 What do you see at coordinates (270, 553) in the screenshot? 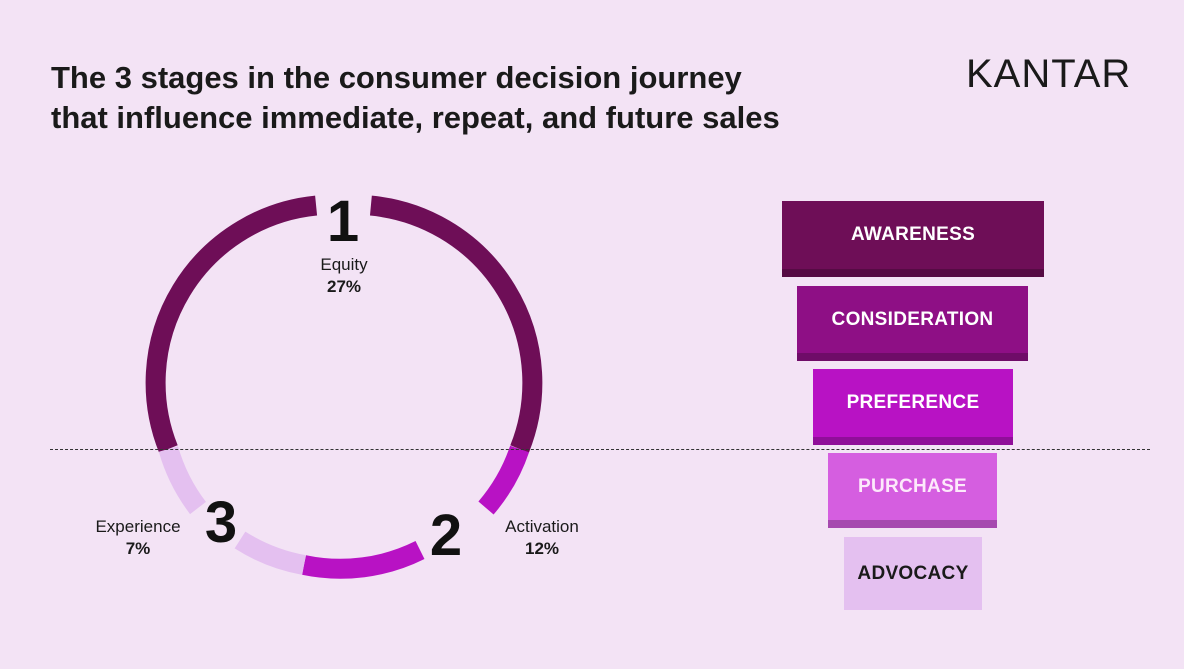
I see `experience-arc-bottom` at bounding box center [270, 553].